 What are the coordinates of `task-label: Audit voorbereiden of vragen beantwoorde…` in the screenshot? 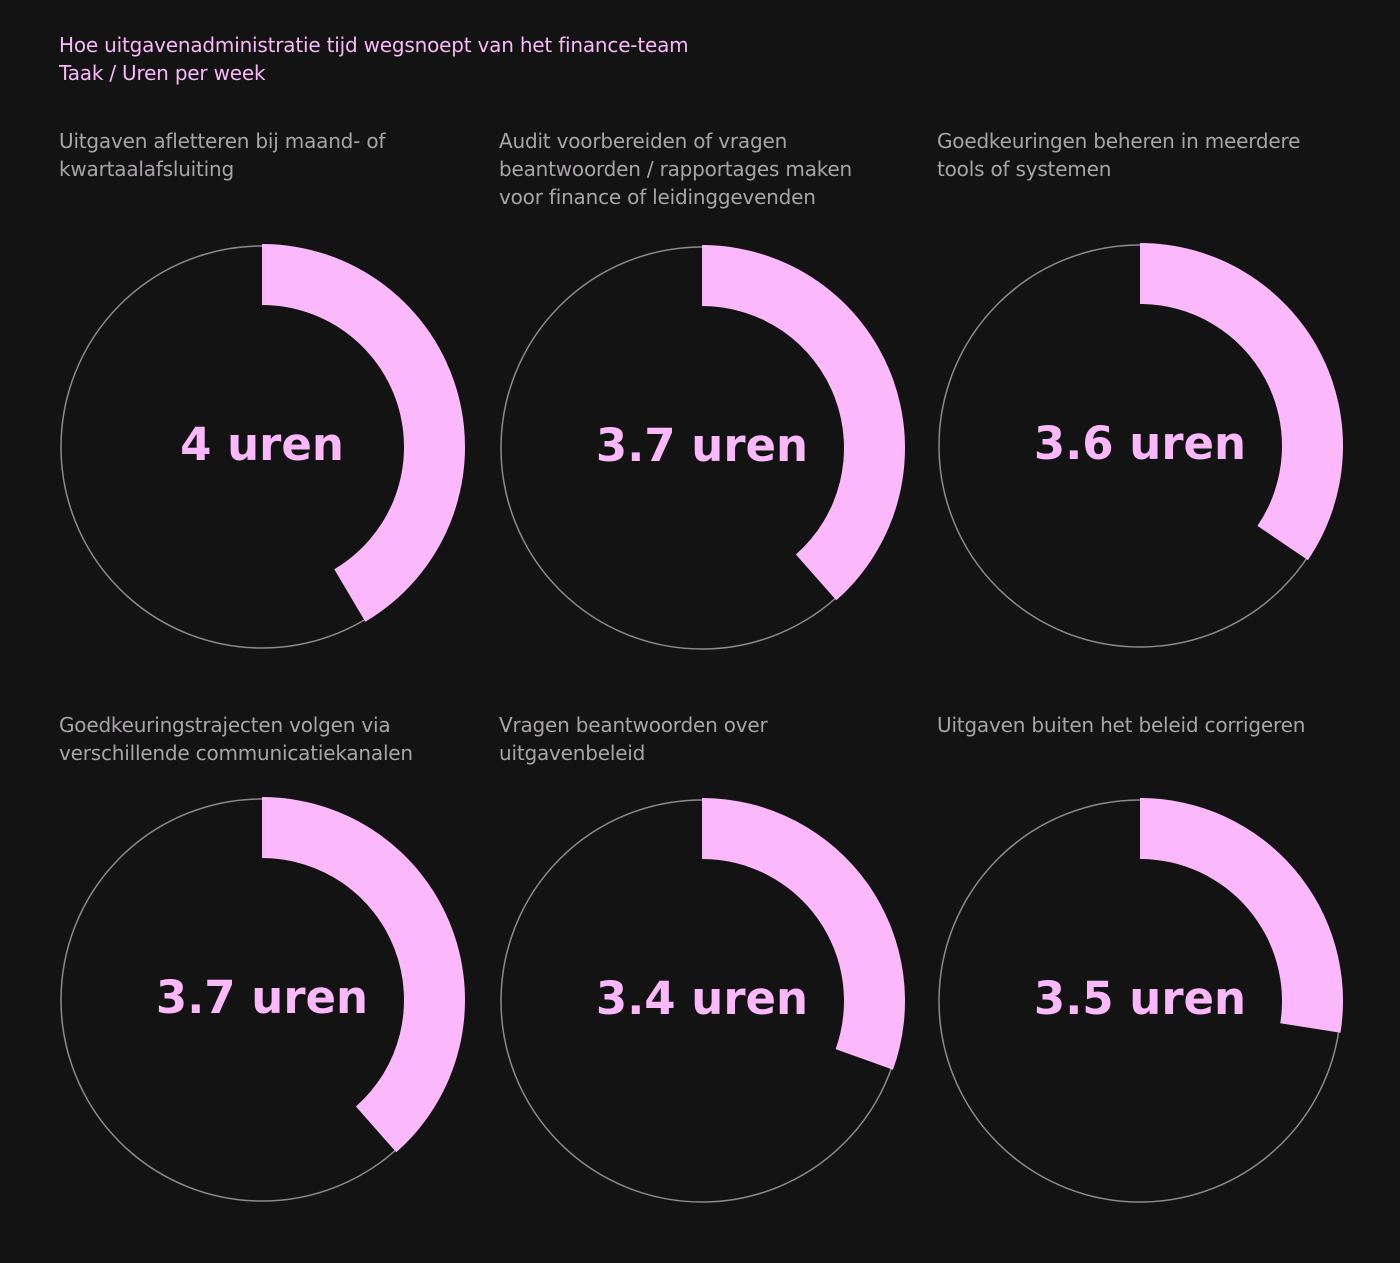 It's located at (675, 169).